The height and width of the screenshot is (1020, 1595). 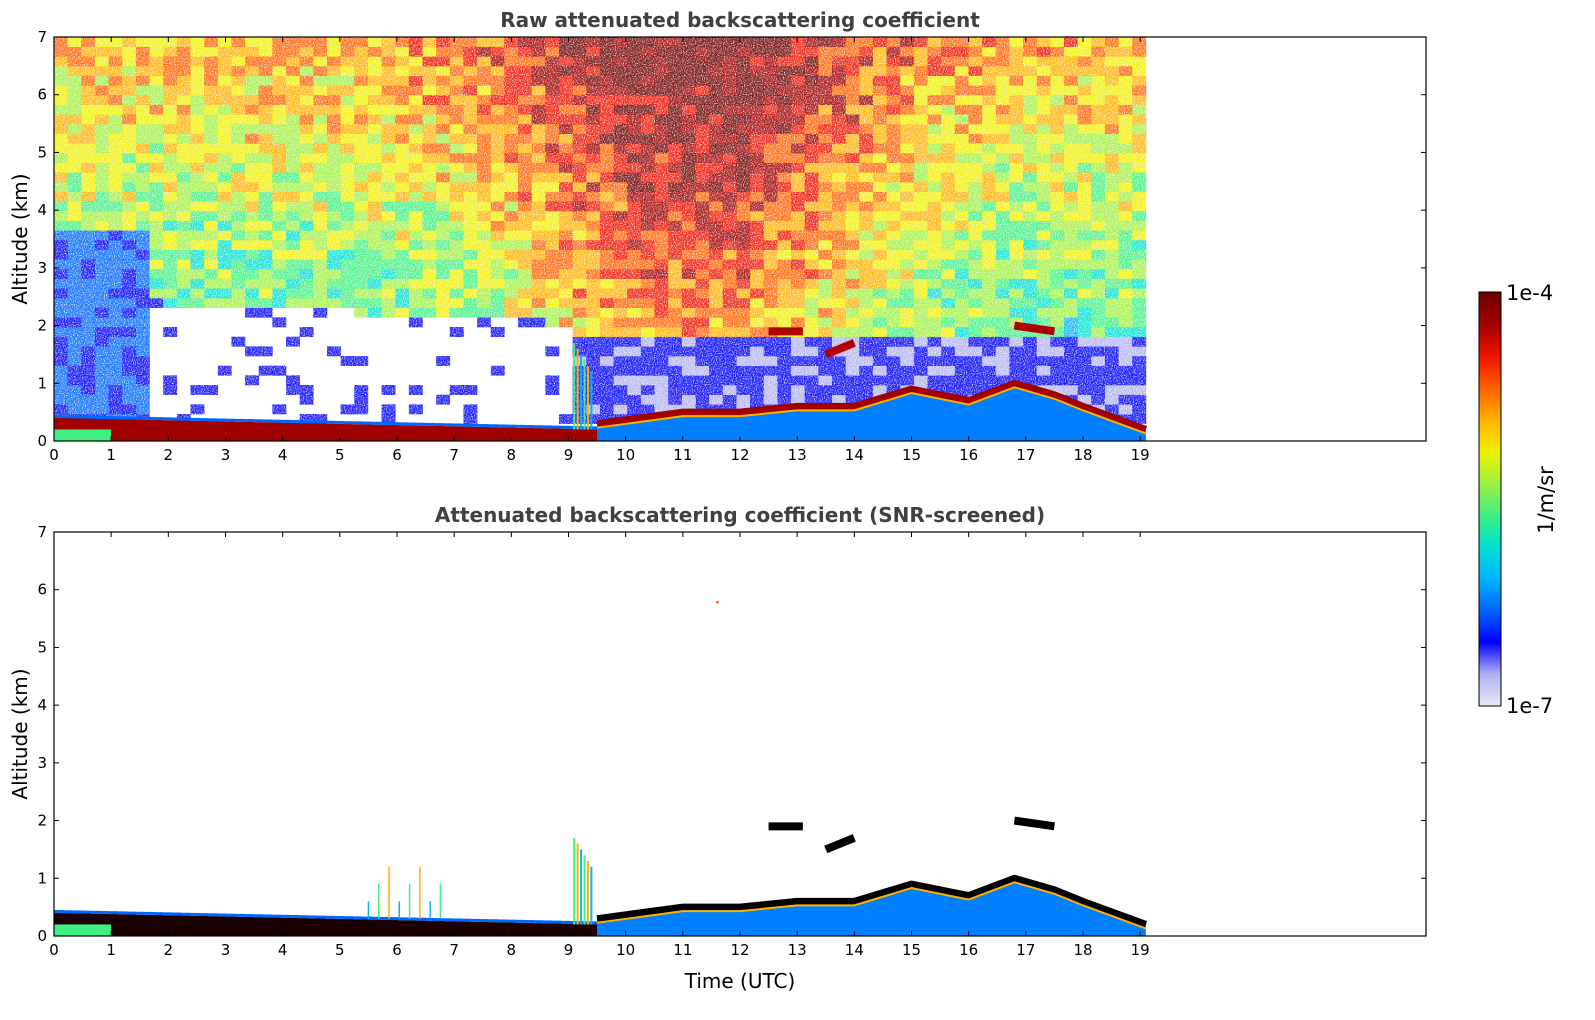 What do you see at coordinates (226, 455) in the screenshot?
I see `x-tick-label: 3` at bounding box center [226, 455].